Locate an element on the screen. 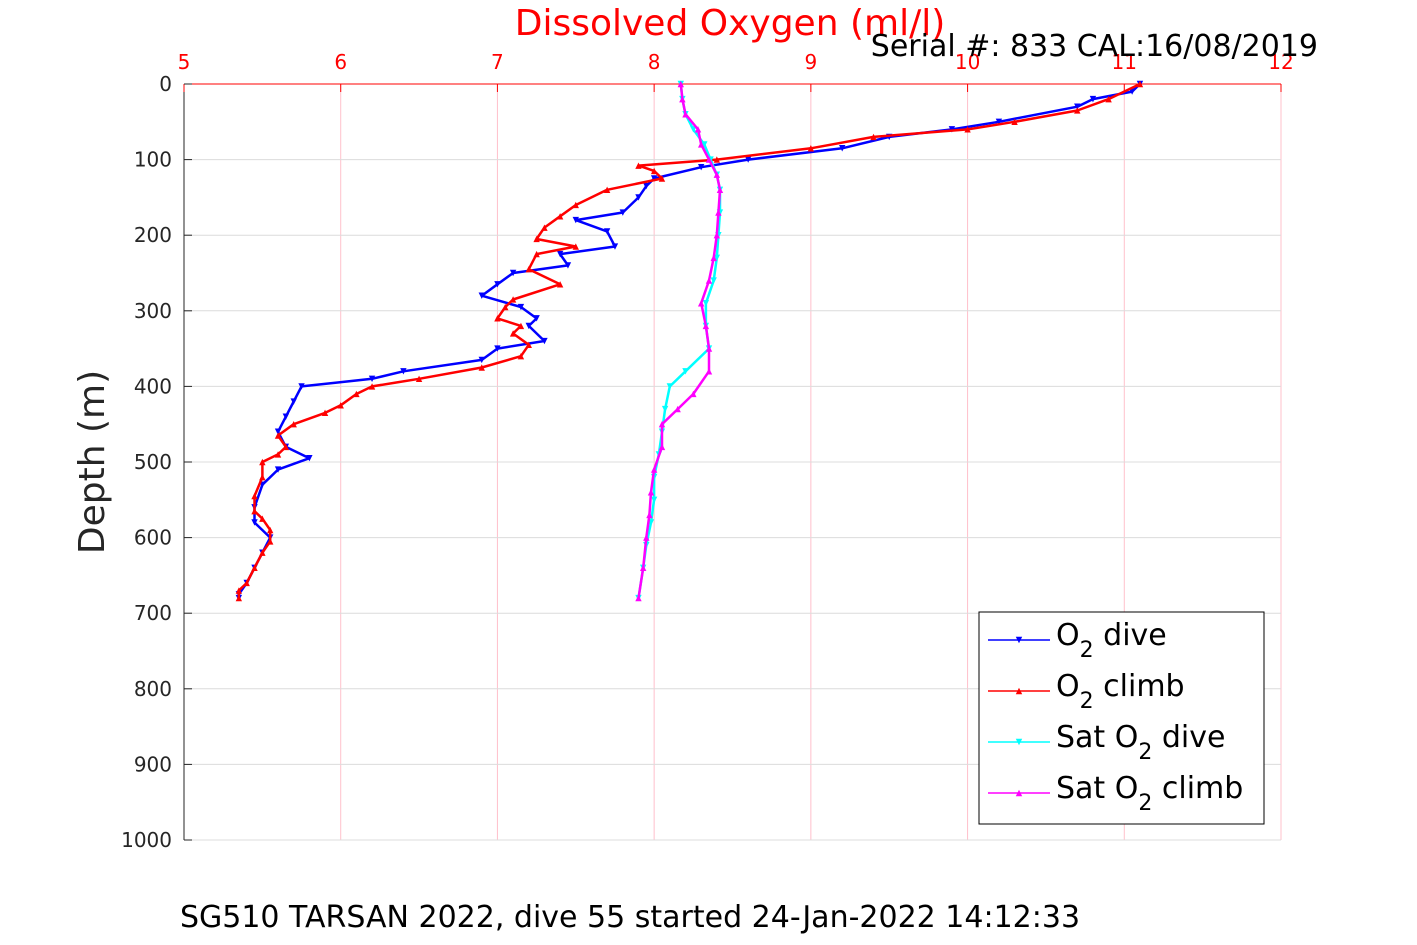 The width and height of the screenshot is (1417, 945). y-axis-ticks: 0 100 200 300 400 500 600 700 800 900 1000 is located at coordinates (156, 462).